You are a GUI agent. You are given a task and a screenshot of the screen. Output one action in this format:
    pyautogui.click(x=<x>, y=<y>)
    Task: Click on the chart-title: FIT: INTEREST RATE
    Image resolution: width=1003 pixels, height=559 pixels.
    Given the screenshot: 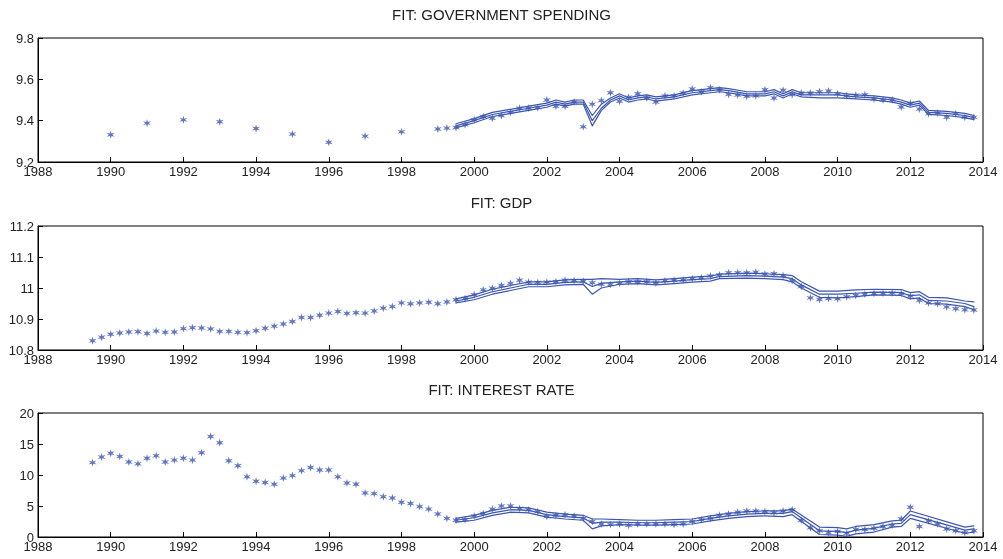 What is the action you would take?
    pyautogui.click(x=501, y=389)
    